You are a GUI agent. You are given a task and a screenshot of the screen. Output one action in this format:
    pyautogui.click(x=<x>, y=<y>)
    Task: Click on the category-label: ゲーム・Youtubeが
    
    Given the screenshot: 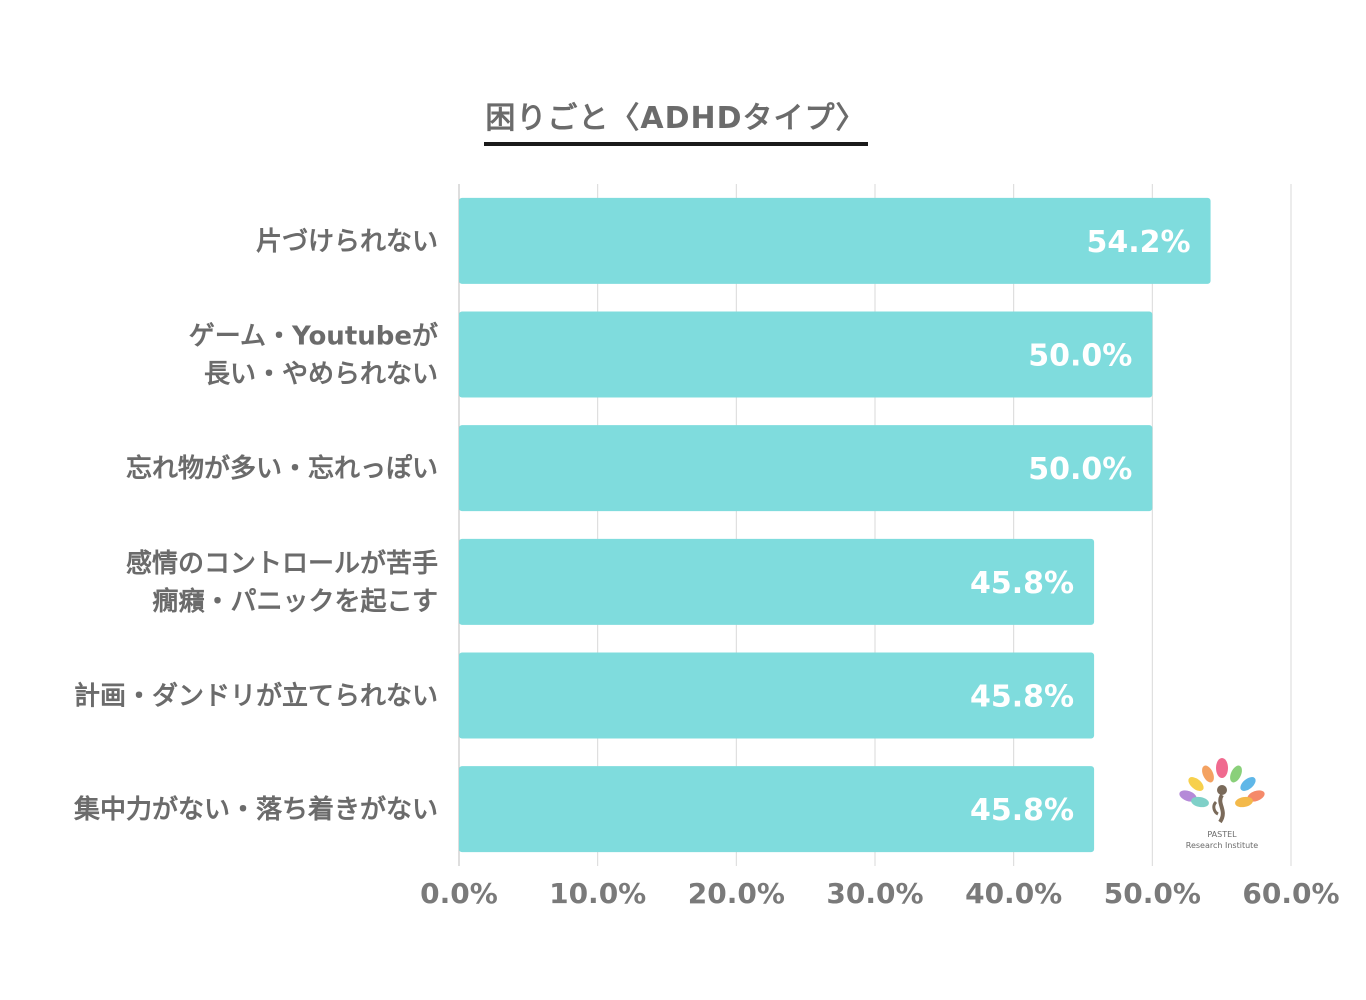 What is the action you would take?
    pyautogui.click(x=313, y=336)
    